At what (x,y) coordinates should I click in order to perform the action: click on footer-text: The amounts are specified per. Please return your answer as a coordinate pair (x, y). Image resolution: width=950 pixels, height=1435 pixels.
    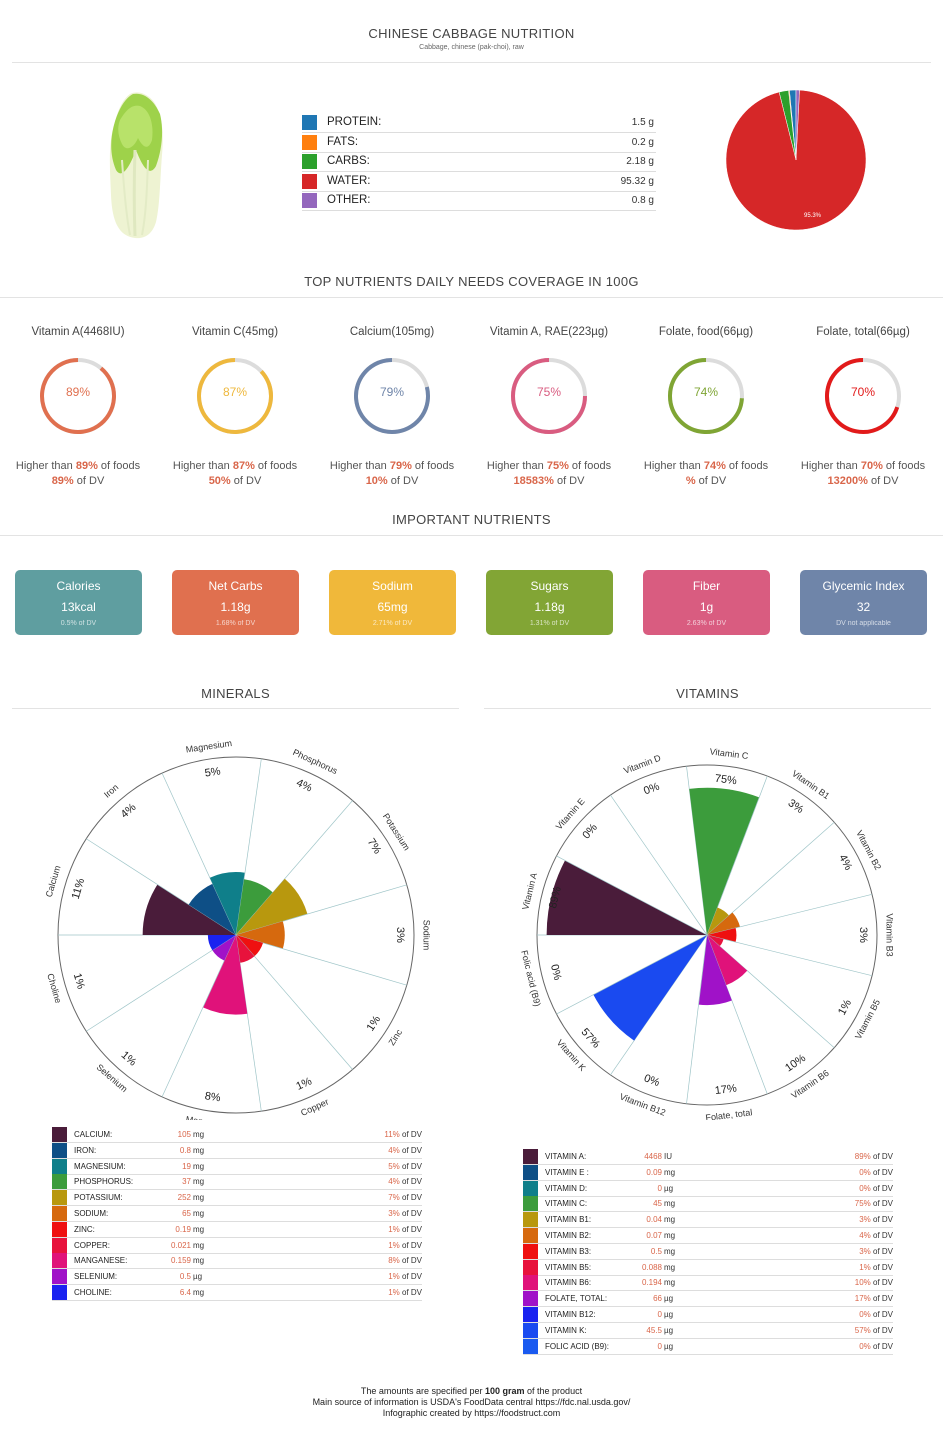
    Looking at the image, I should click on (422, 1391).